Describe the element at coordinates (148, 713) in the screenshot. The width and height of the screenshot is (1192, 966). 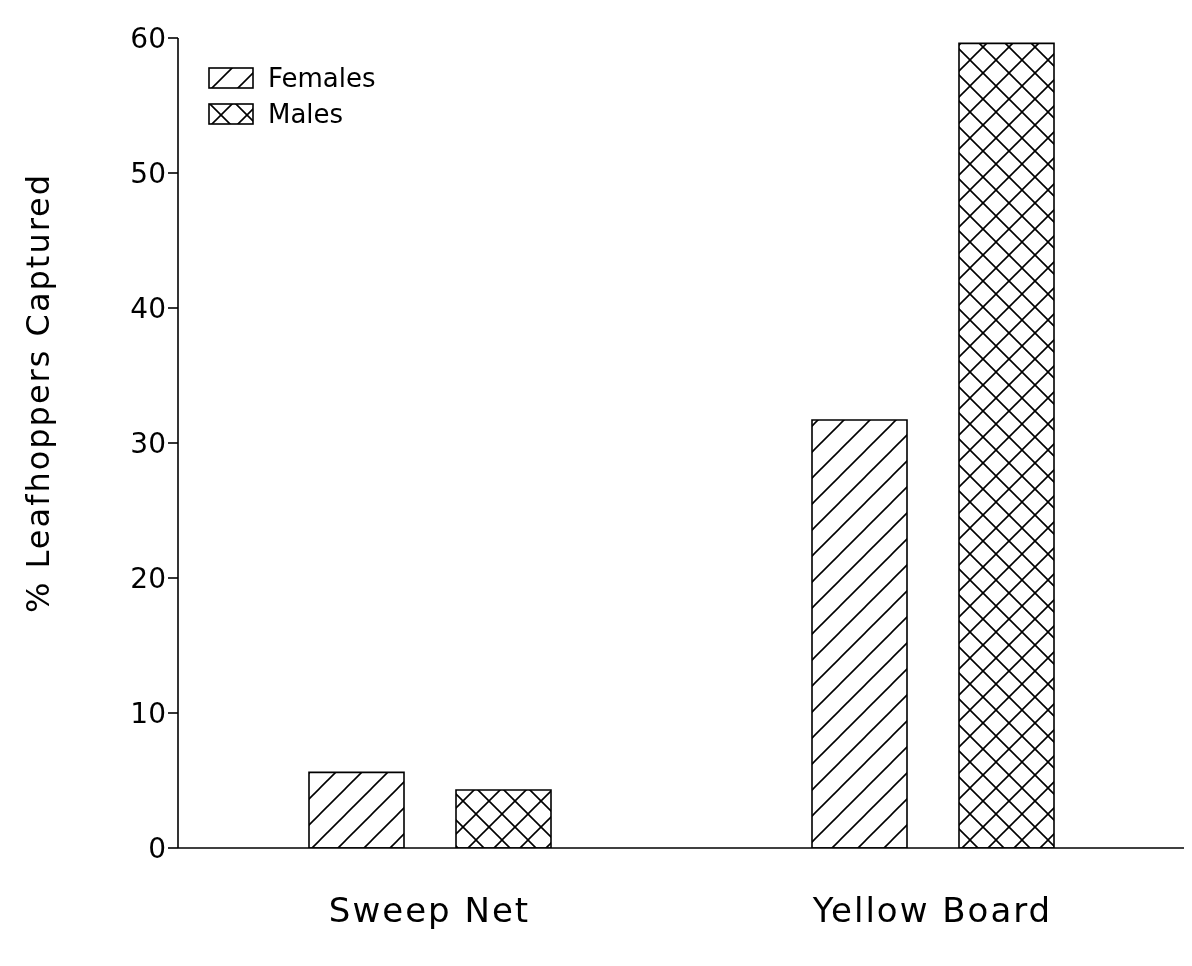
I see `y-tick-label: 10` at that location.